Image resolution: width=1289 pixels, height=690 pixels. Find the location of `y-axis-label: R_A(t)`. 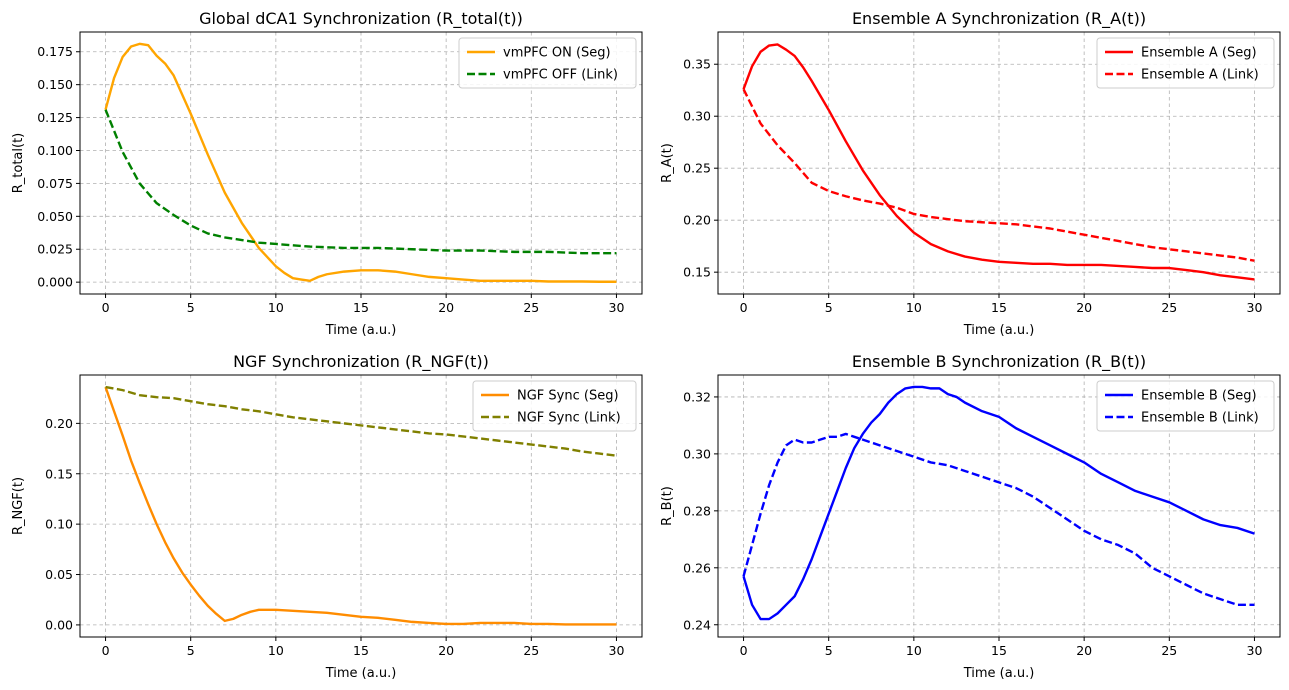

y-axis-label: R_A(t) is located at coordinates (667, 163).